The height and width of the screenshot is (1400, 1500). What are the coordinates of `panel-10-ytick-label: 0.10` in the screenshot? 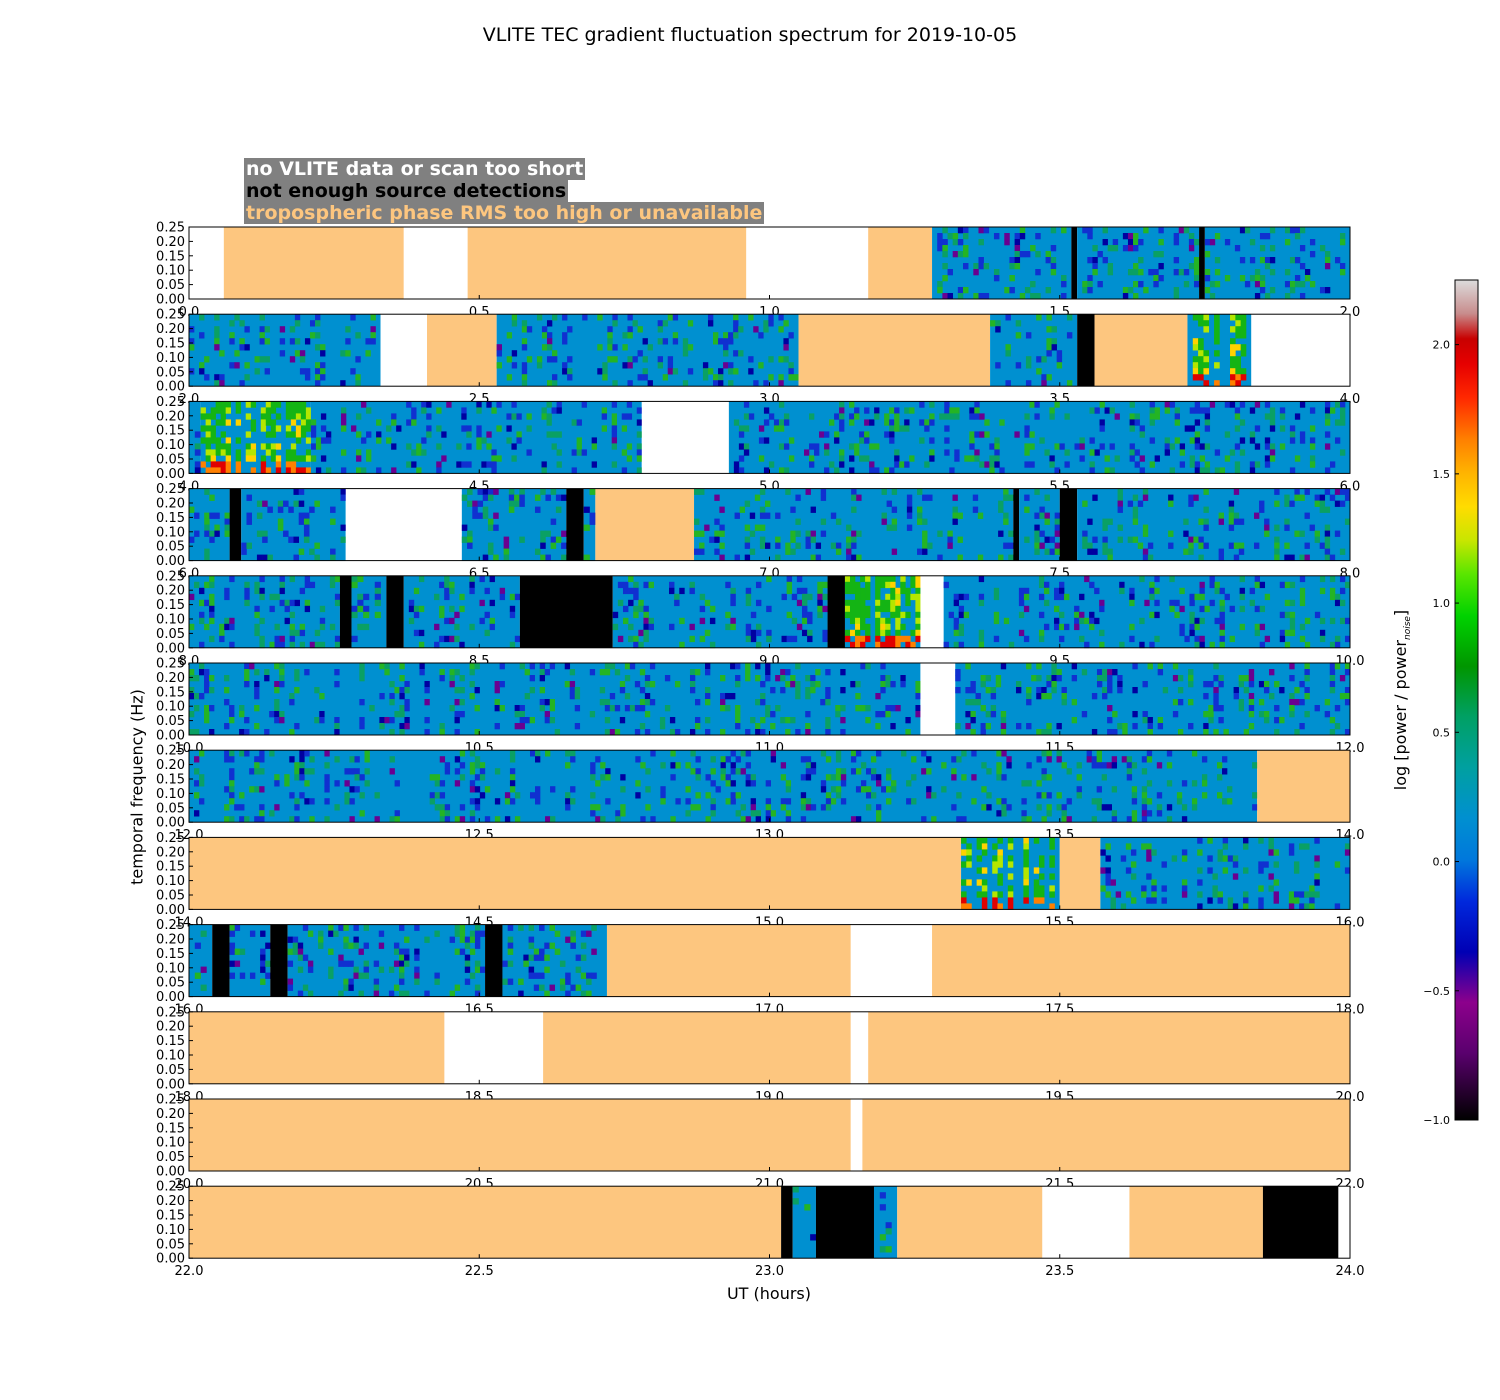 It's located at (170, 1143).